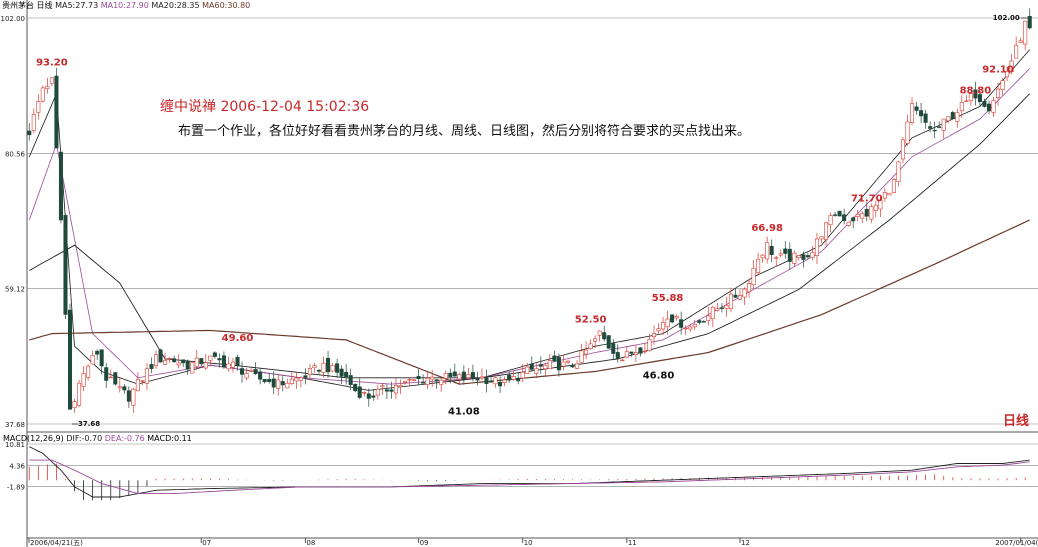 The width and height of the screenshot is (1038, 547). What do you see at coordinates (15, 290) in the screenshot?
I see `price-tick-label: 59.12` at bounding box center [15, 290].